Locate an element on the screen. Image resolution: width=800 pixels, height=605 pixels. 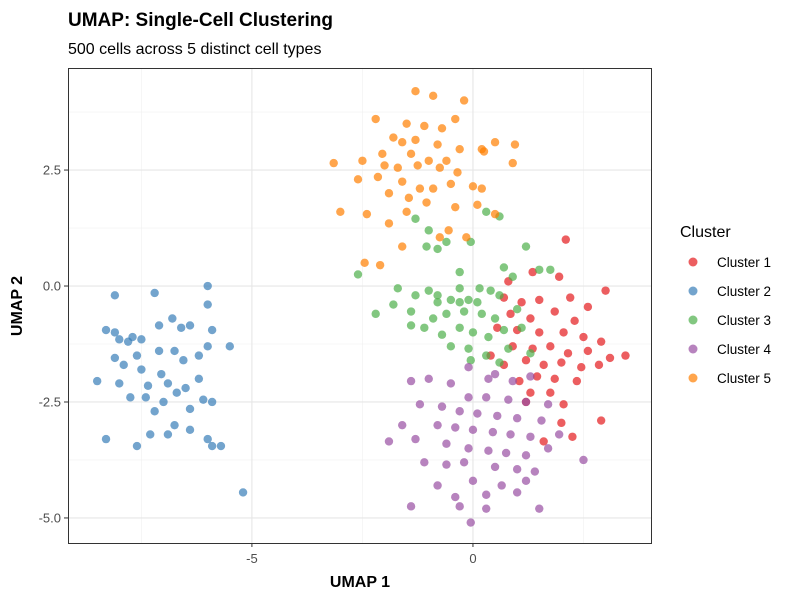
legend-label: Cluster 2 is located at coordinates (744, 291).